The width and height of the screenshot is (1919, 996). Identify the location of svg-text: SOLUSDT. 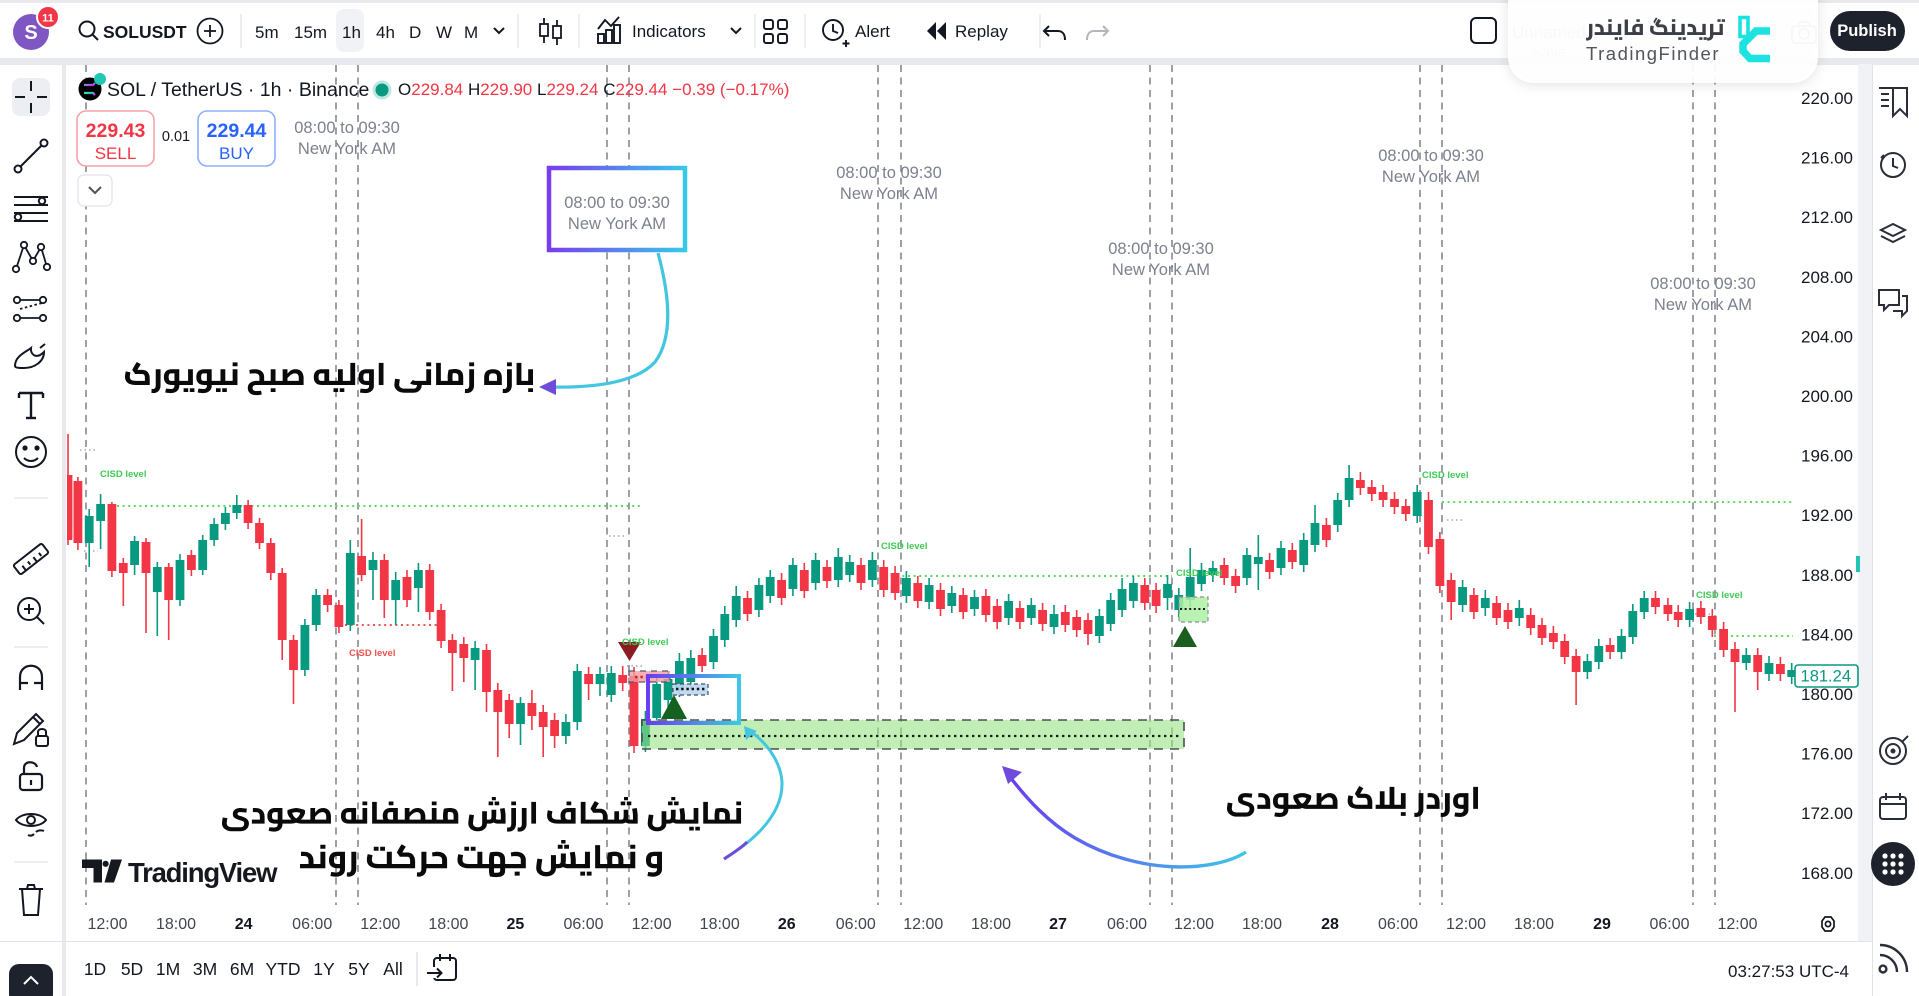
(145, 32).